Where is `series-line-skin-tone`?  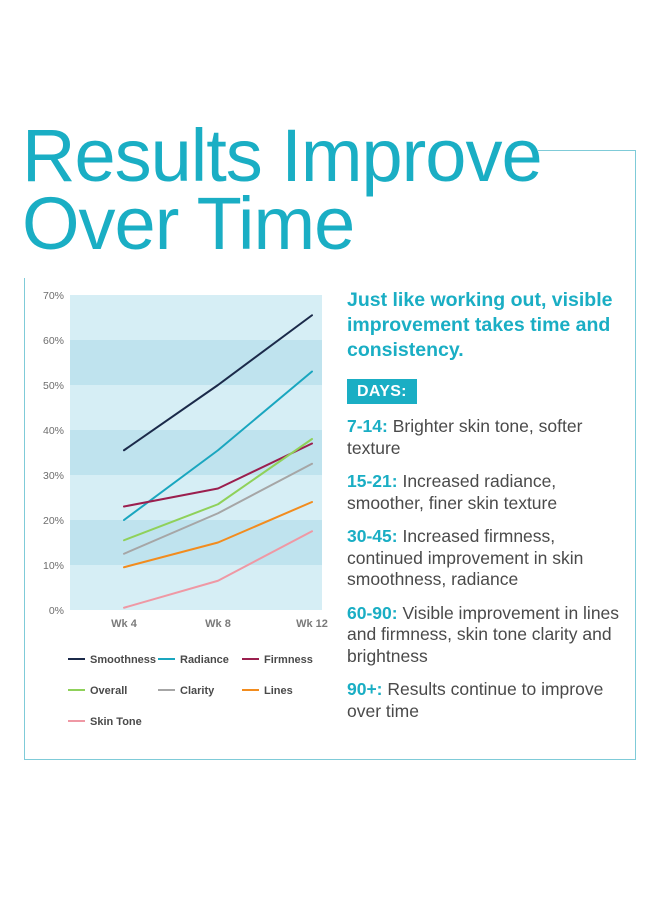 series-line-skin-tone is located at coordinates (218, 569).